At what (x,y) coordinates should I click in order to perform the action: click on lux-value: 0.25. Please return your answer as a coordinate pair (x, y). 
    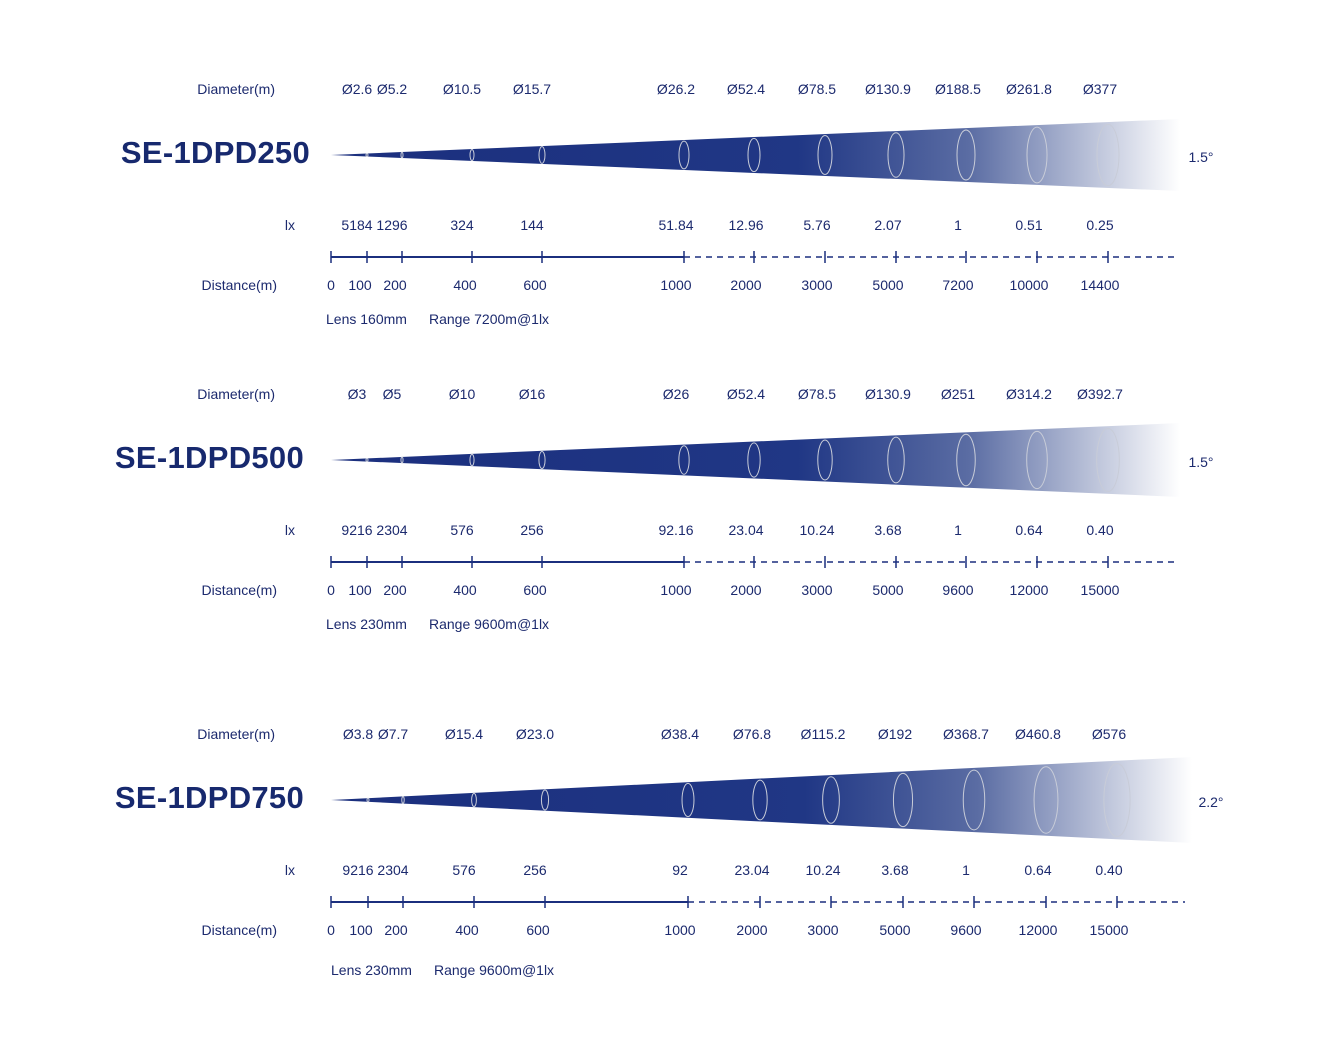
    Looking at the image, I should click on (1100, 225).